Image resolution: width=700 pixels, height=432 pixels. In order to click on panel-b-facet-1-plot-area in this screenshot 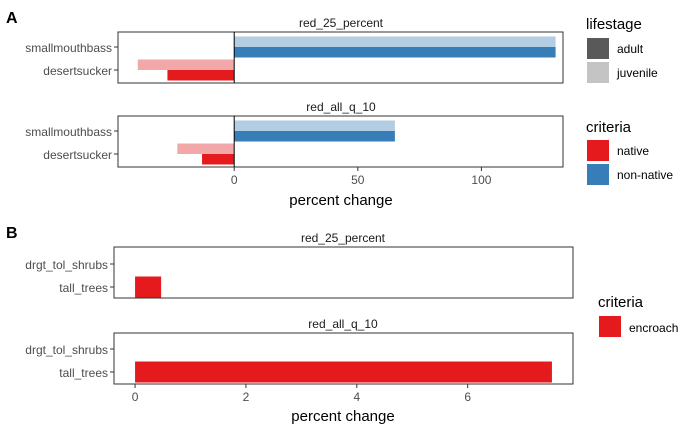, I will do `click(343, 272)`.